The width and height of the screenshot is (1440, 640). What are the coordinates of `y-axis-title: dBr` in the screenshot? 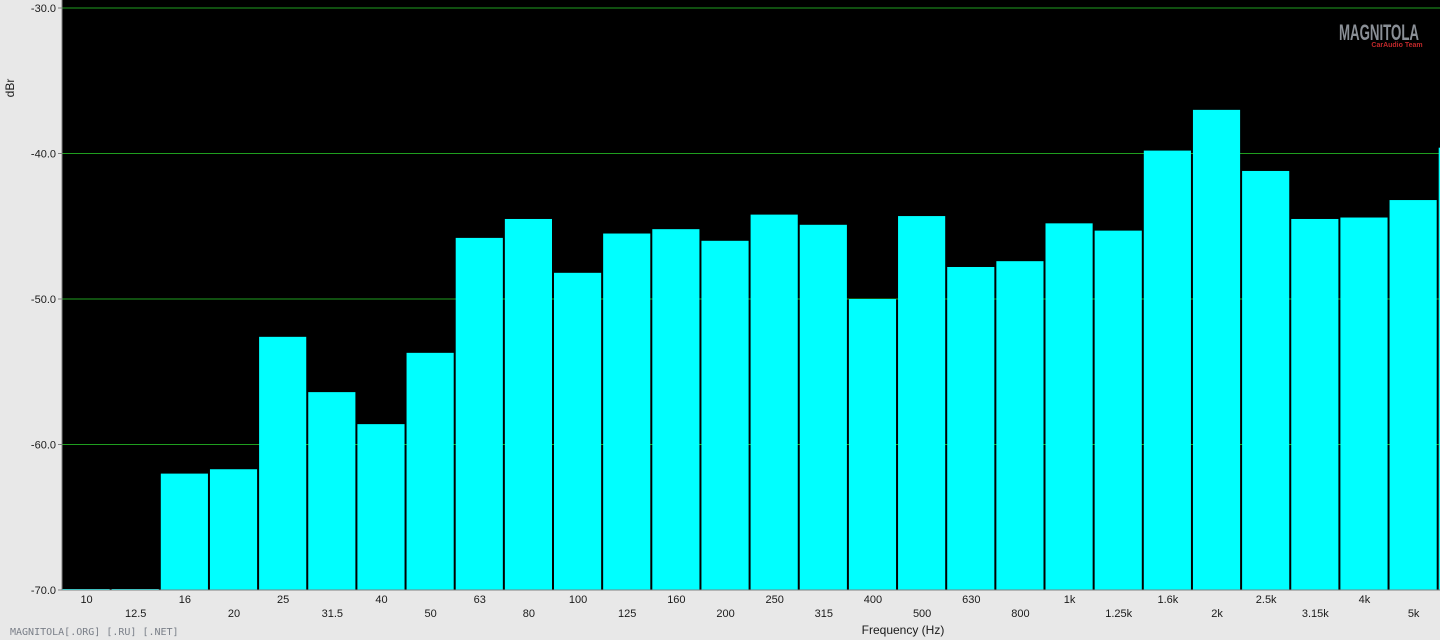 It's located at (10, 88).